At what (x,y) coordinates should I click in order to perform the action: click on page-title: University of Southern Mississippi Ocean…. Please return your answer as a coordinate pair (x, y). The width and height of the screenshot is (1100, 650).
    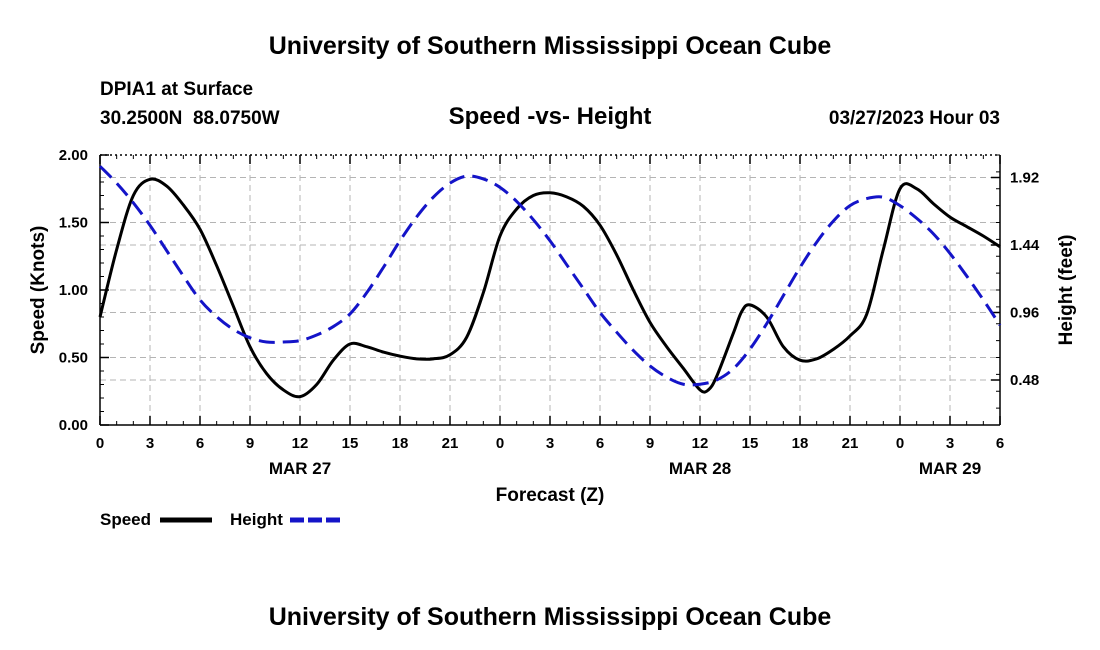
    Looking at the image, I should click on (550, 46).